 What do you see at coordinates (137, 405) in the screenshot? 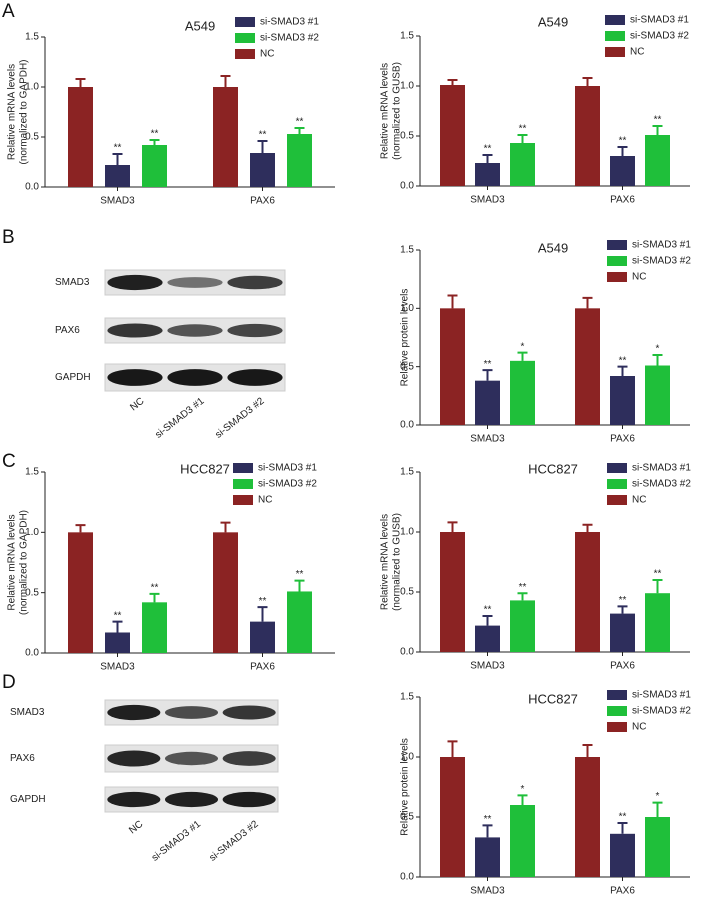
I see `blot-lane-label: NC` at bounding box center [137, 405].